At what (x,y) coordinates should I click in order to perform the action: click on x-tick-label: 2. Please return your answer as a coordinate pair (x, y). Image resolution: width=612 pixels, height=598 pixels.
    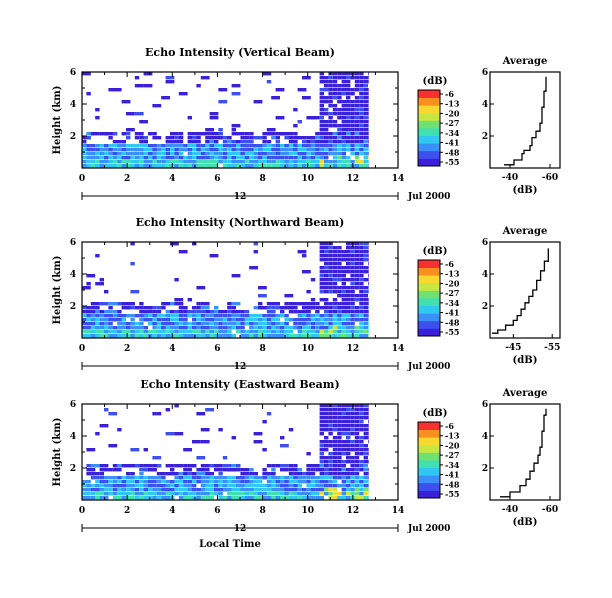
    Looking at the image, I should click on (127, 349).